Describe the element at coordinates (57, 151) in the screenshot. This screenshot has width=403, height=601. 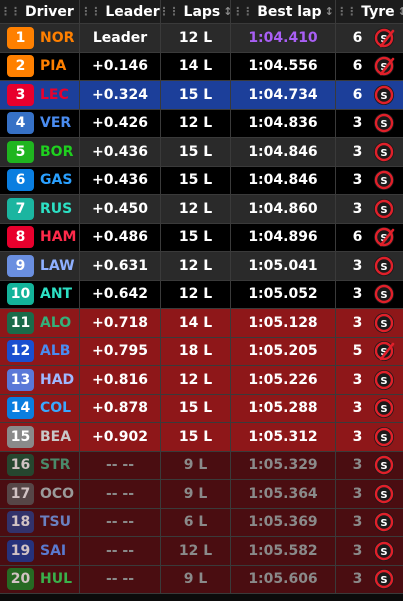
I see `driver-code: BOR` at that location.